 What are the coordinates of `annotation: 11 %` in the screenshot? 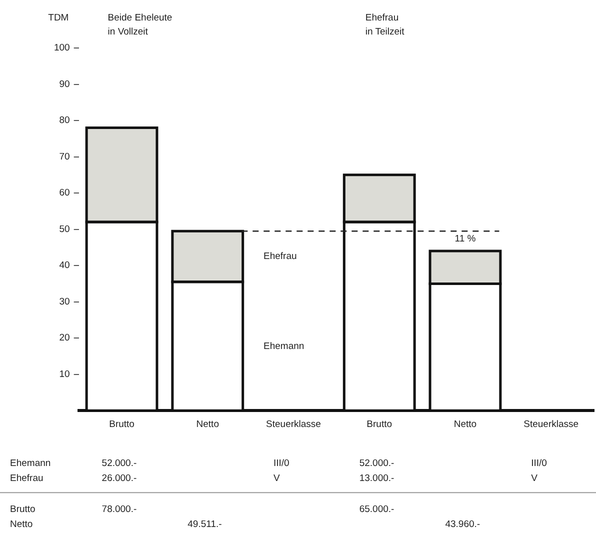 It's located at (465, 239).